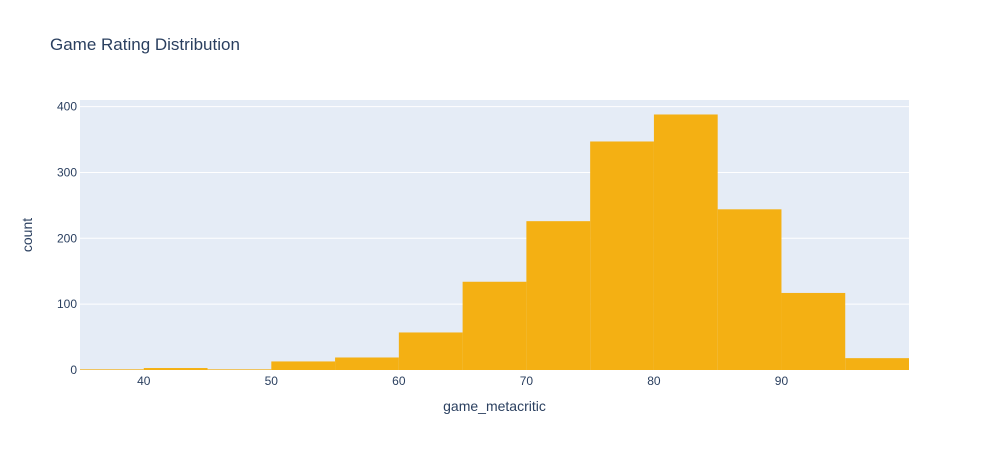 Image resolution: width=989 pixels, height=455 pixels. What do you see at coordinates (67, 172) in the screenshot?
I see `y-tick-label: 300` at bounding box center [67, 172].